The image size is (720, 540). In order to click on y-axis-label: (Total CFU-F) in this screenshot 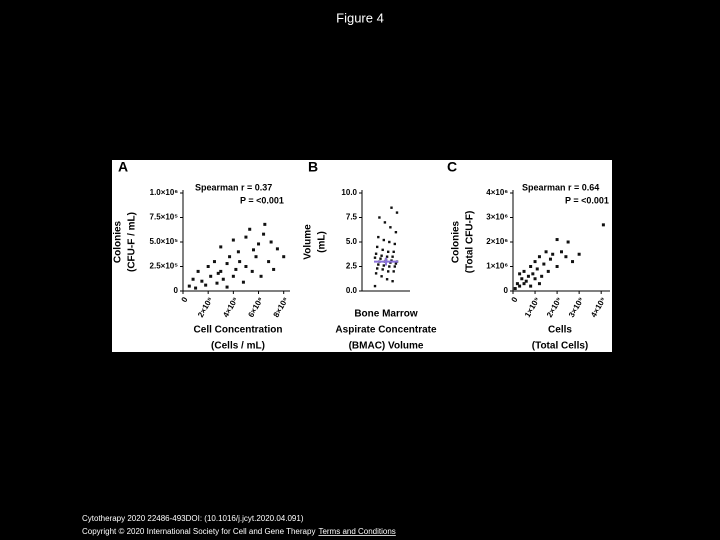, I will do `click(470, 242)`.